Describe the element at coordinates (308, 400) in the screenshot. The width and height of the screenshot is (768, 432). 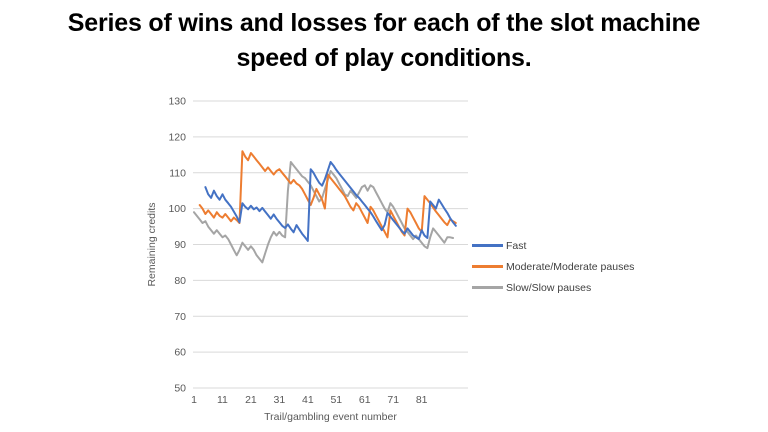
I see `x-tick-label-41: 41` at that location.